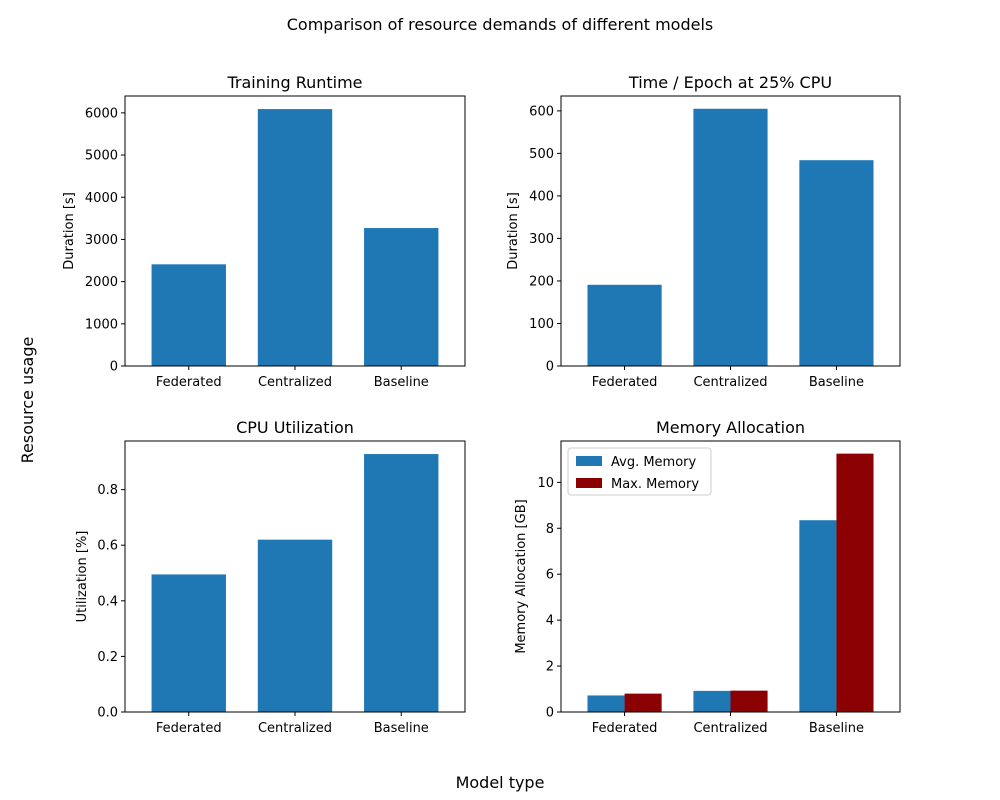 Image resolution: width=1000 pixels, height=800 pixels. I want to click on y-tick-label: 100, so click(541, 324).